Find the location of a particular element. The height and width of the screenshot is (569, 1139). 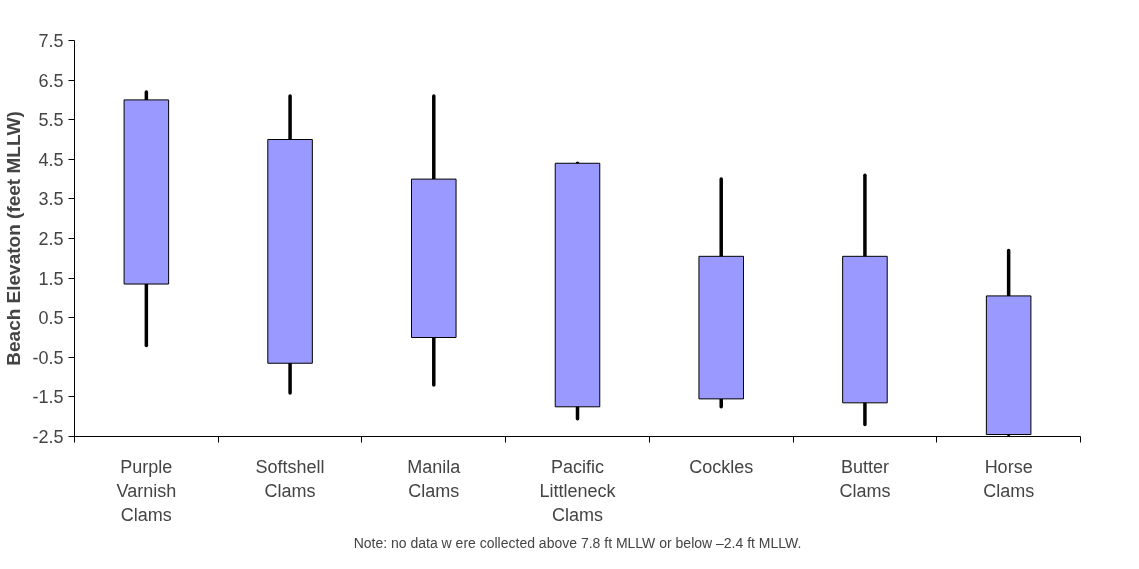

y-tick-label: 7.5 is located at coordinates (51, 41).